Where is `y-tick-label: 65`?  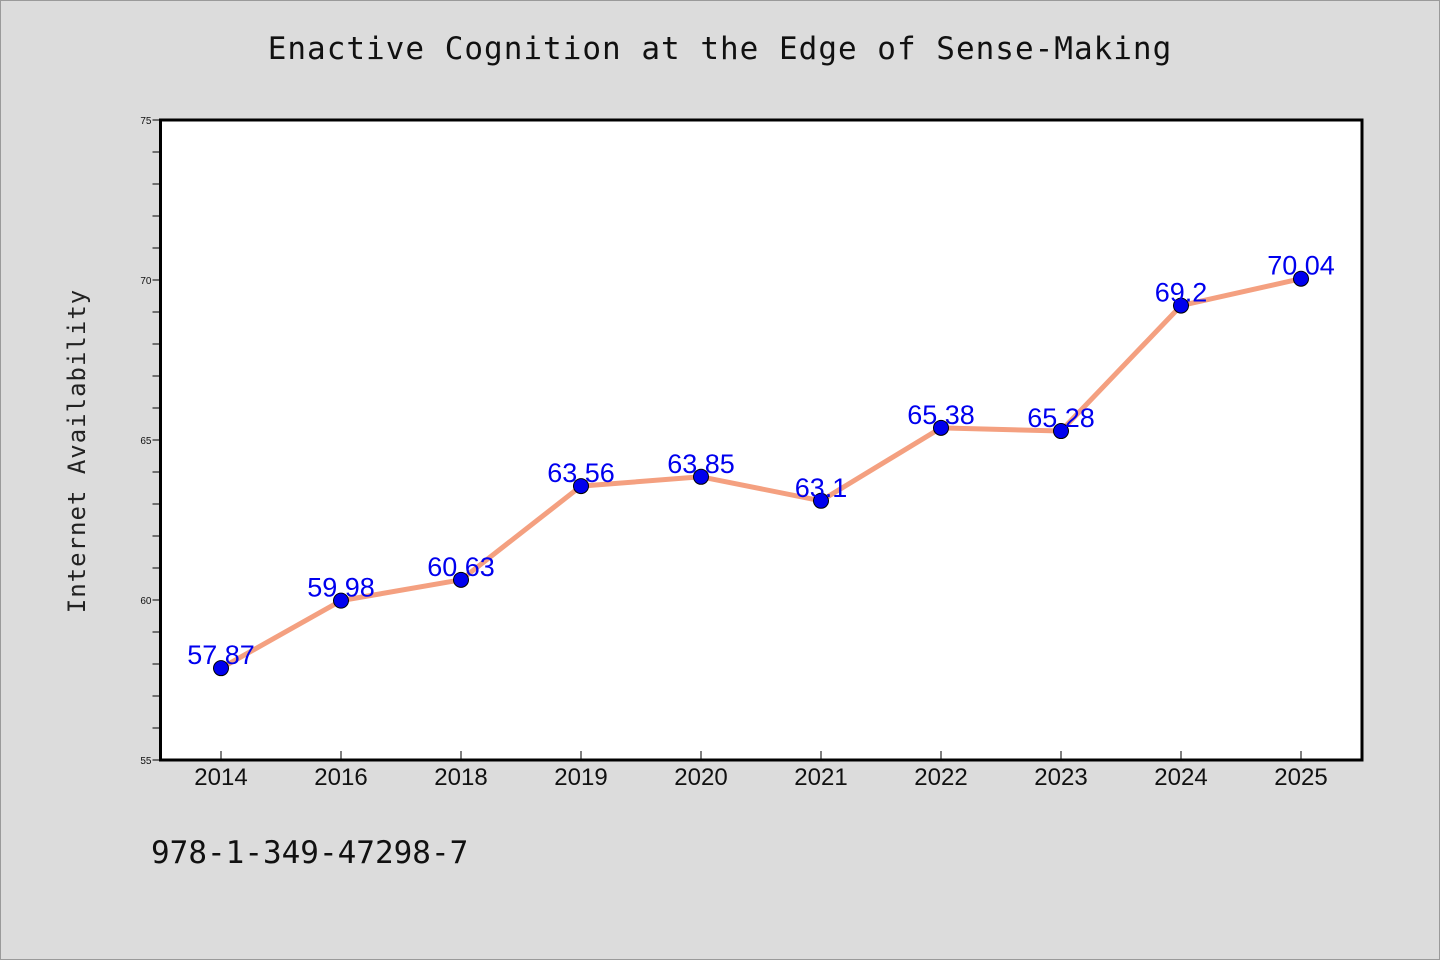 y-tick-label: 65 is located at coordinates (146, 441).